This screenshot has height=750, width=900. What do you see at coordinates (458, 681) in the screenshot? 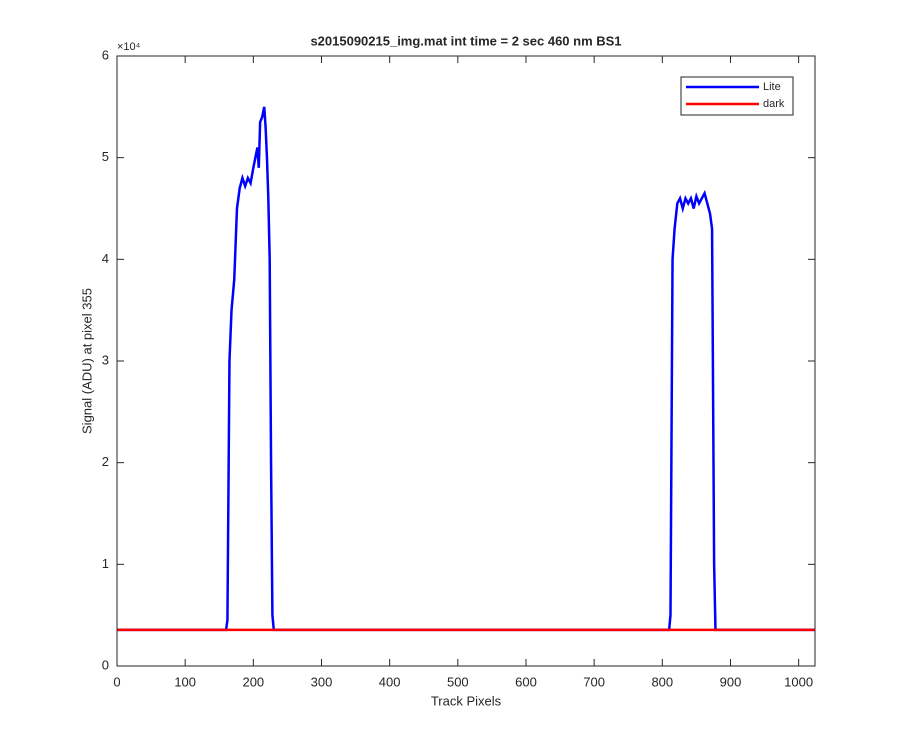
I see `x-tick-label: 500` at bounding box center [458, 681].